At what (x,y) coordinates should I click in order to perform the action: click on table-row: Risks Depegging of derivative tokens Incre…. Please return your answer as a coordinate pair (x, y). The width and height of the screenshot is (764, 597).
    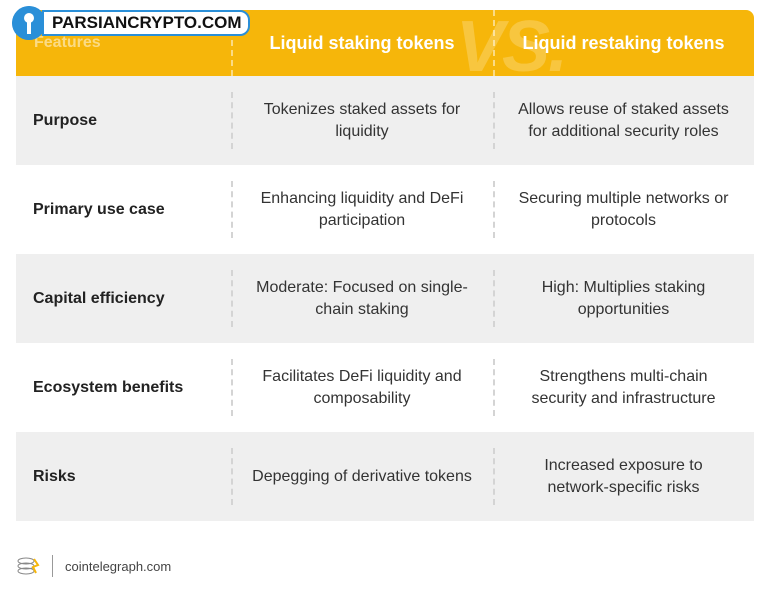
    Looking at the image, I should click on (385, 476).